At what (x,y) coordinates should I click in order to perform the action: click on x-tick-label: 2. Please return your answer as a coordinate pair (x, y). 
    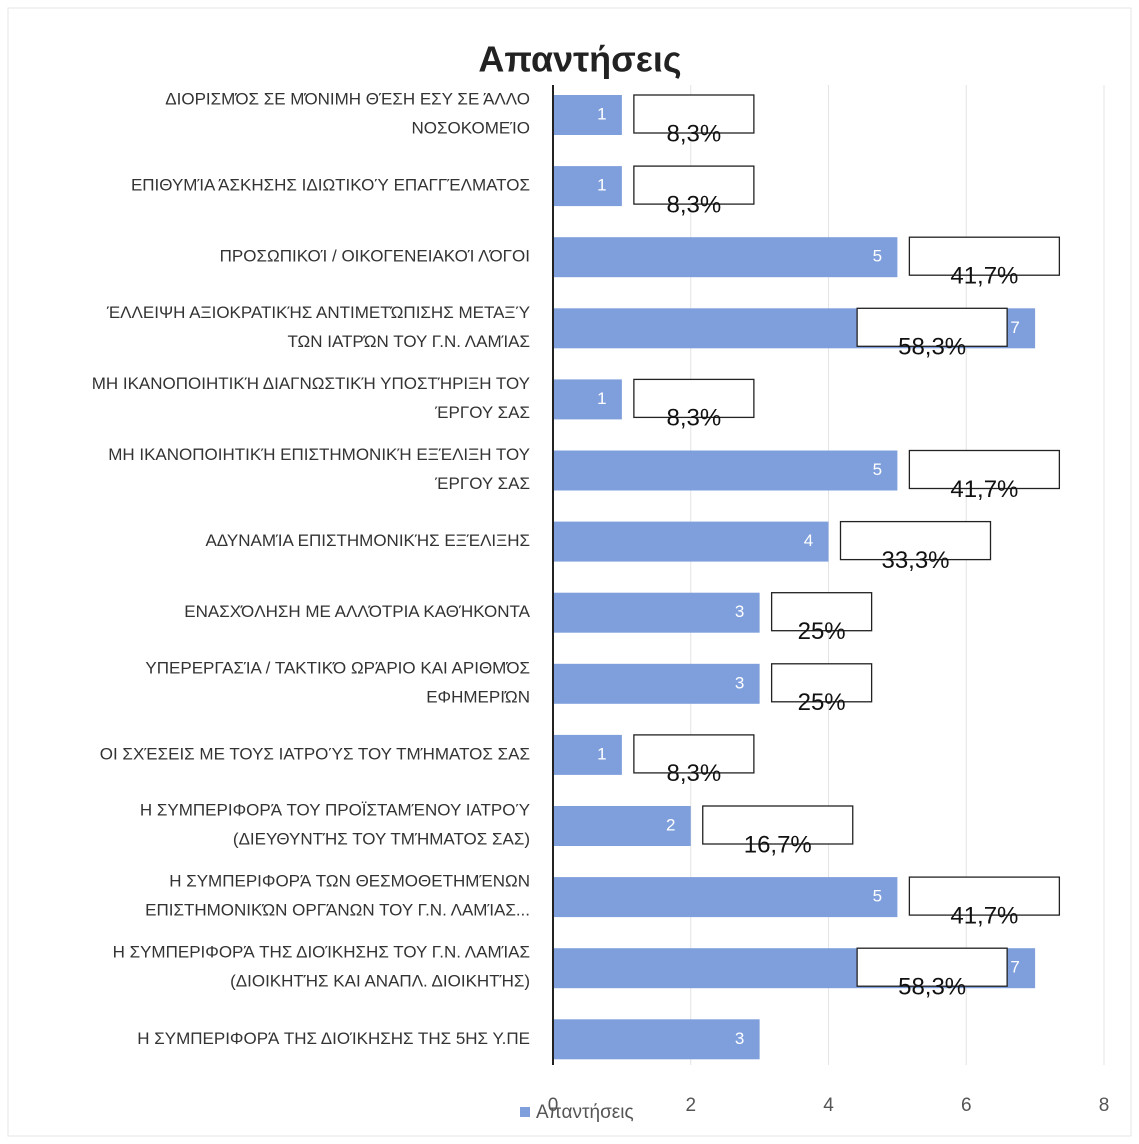
    Looking at the image, I should click on (690, 1105).